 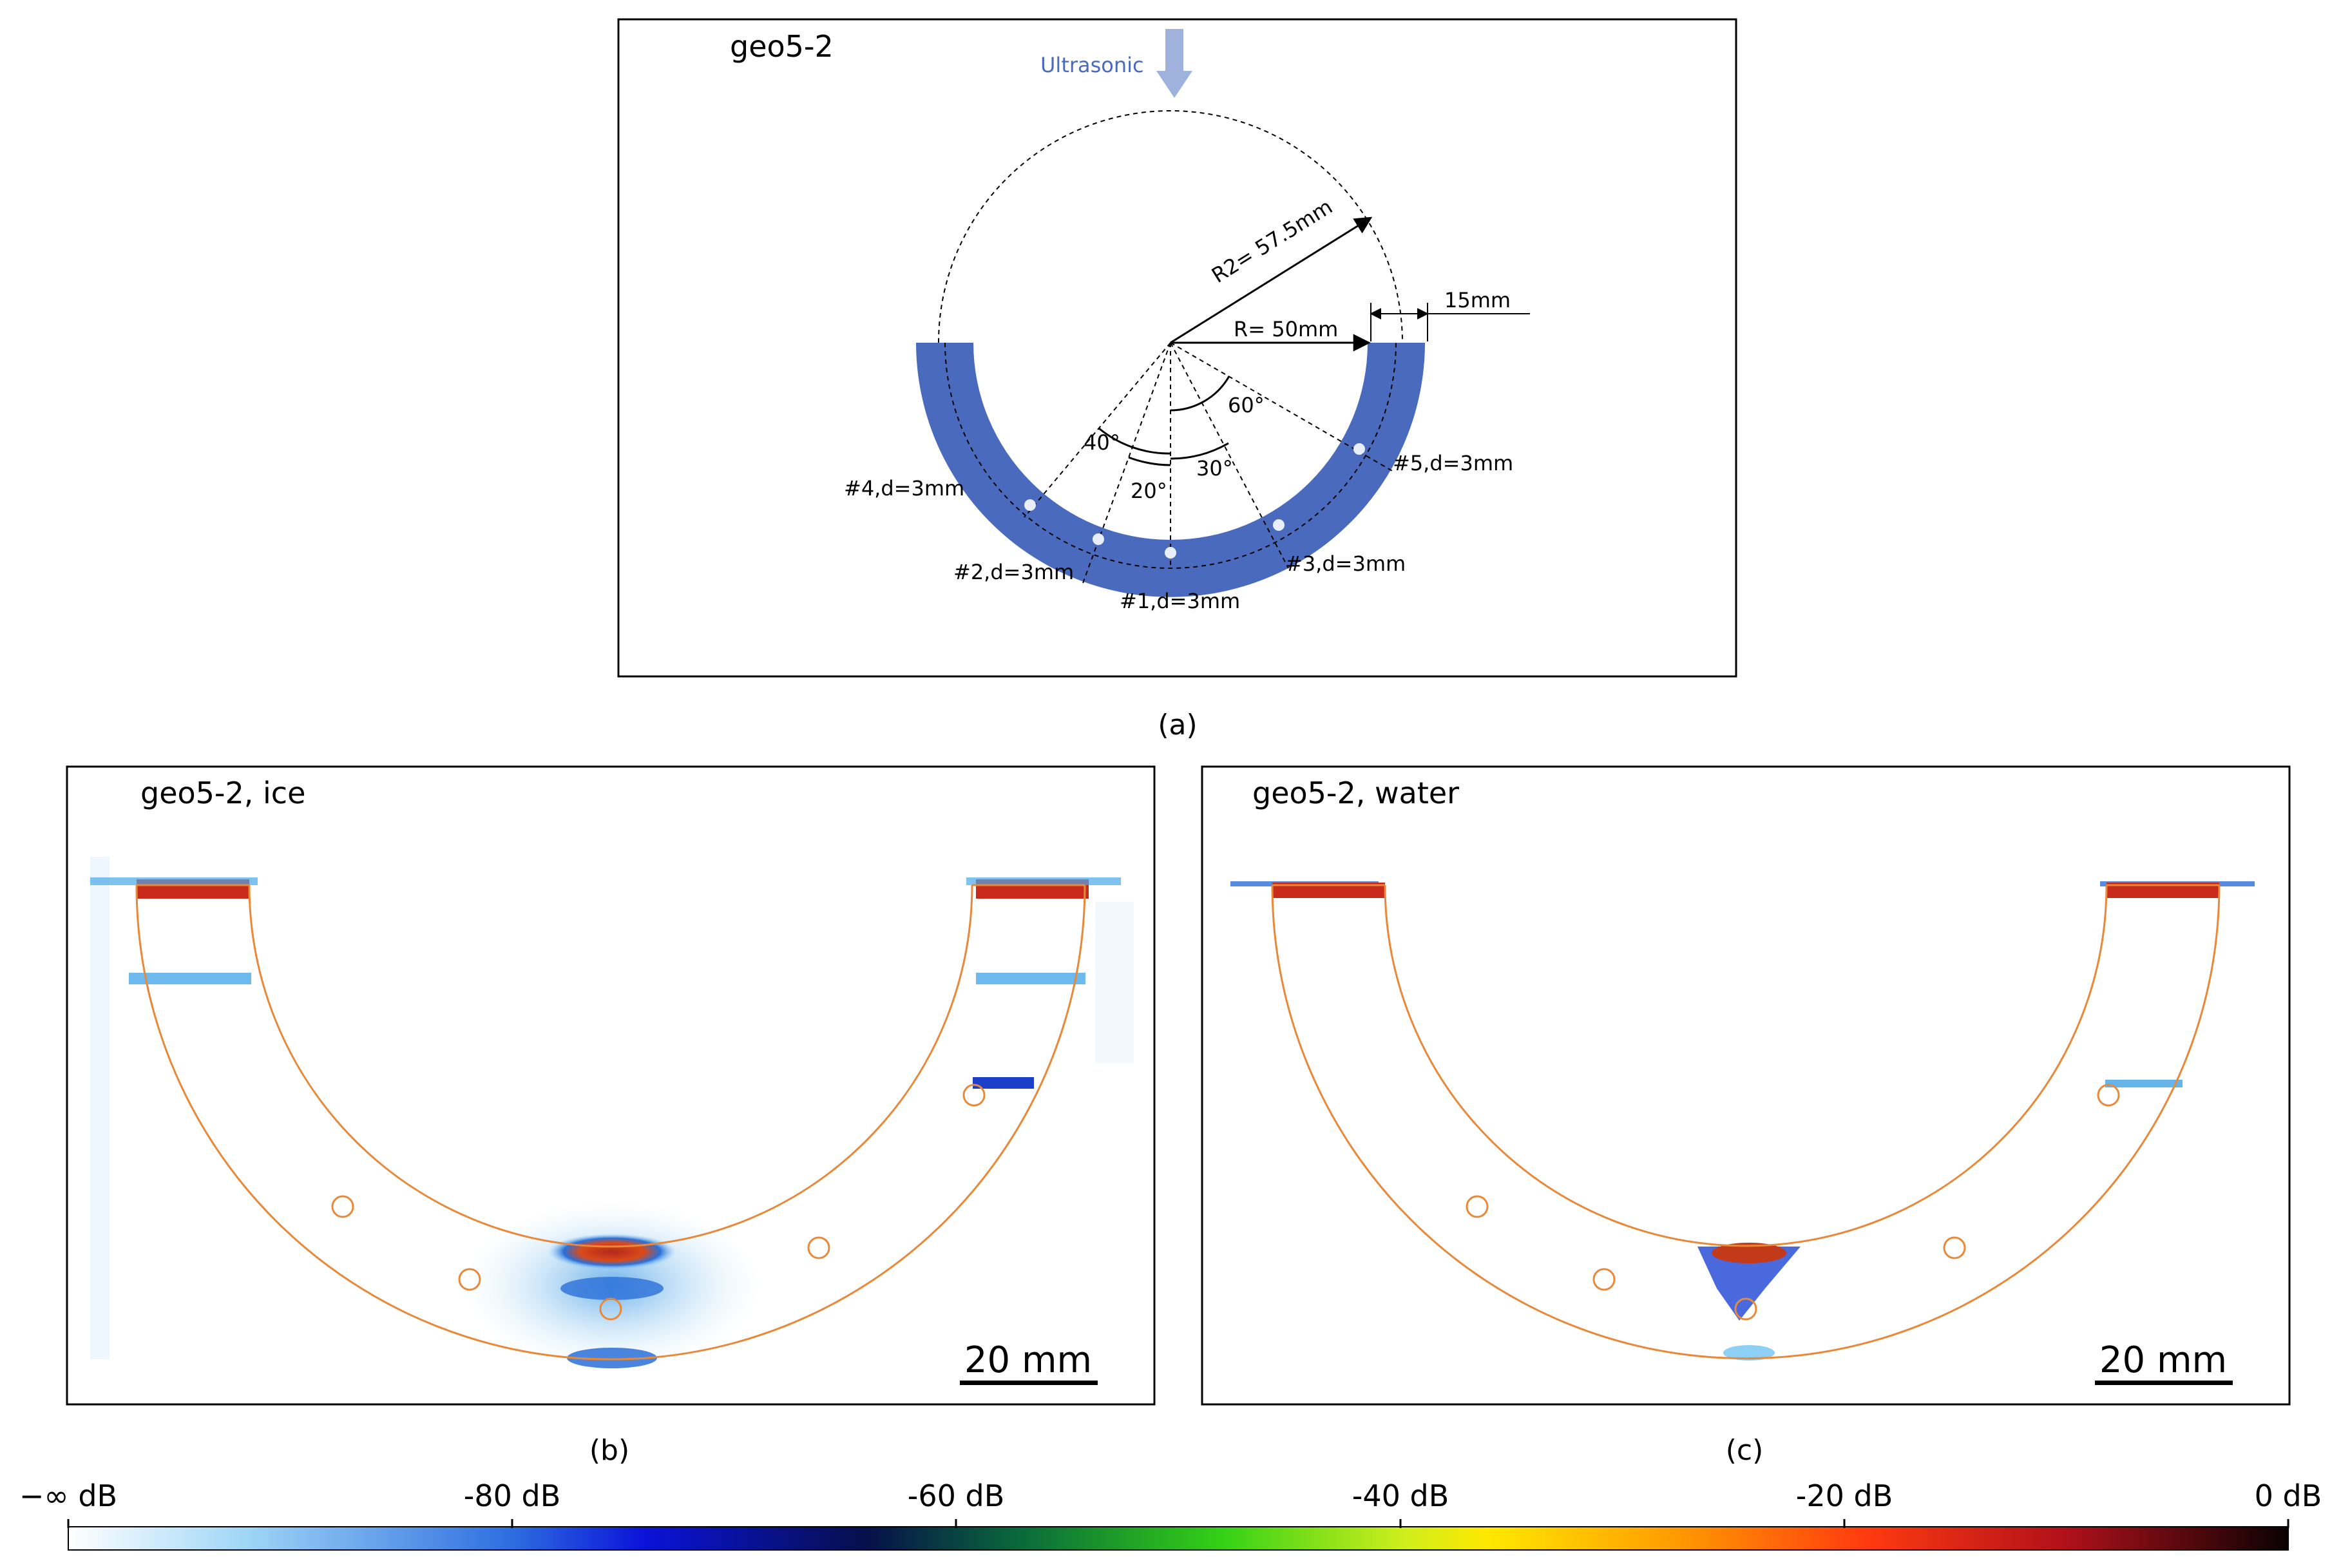 What do you see at coordinates (1170, 1515) in the screenshot?
I see `colorbar: −∞ dB -80 dB -60 dB -40 dB -20 dB 0 dB` at bounding box center [1170, 1515].